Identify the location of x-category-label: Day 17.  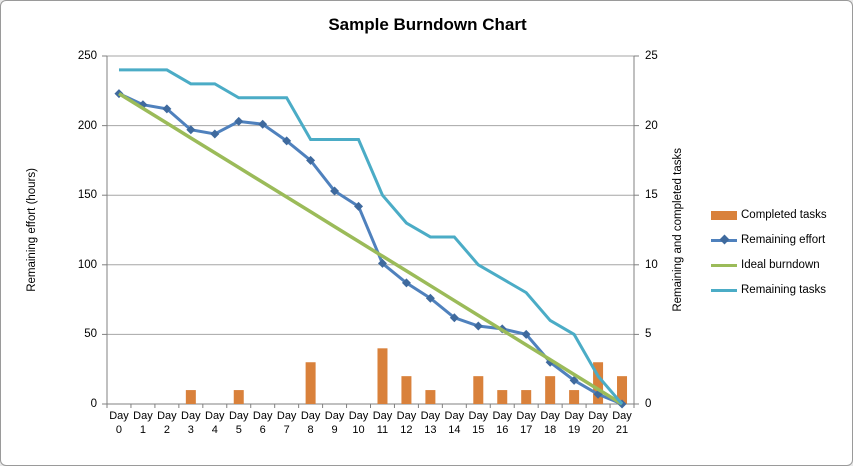
(526, 423).